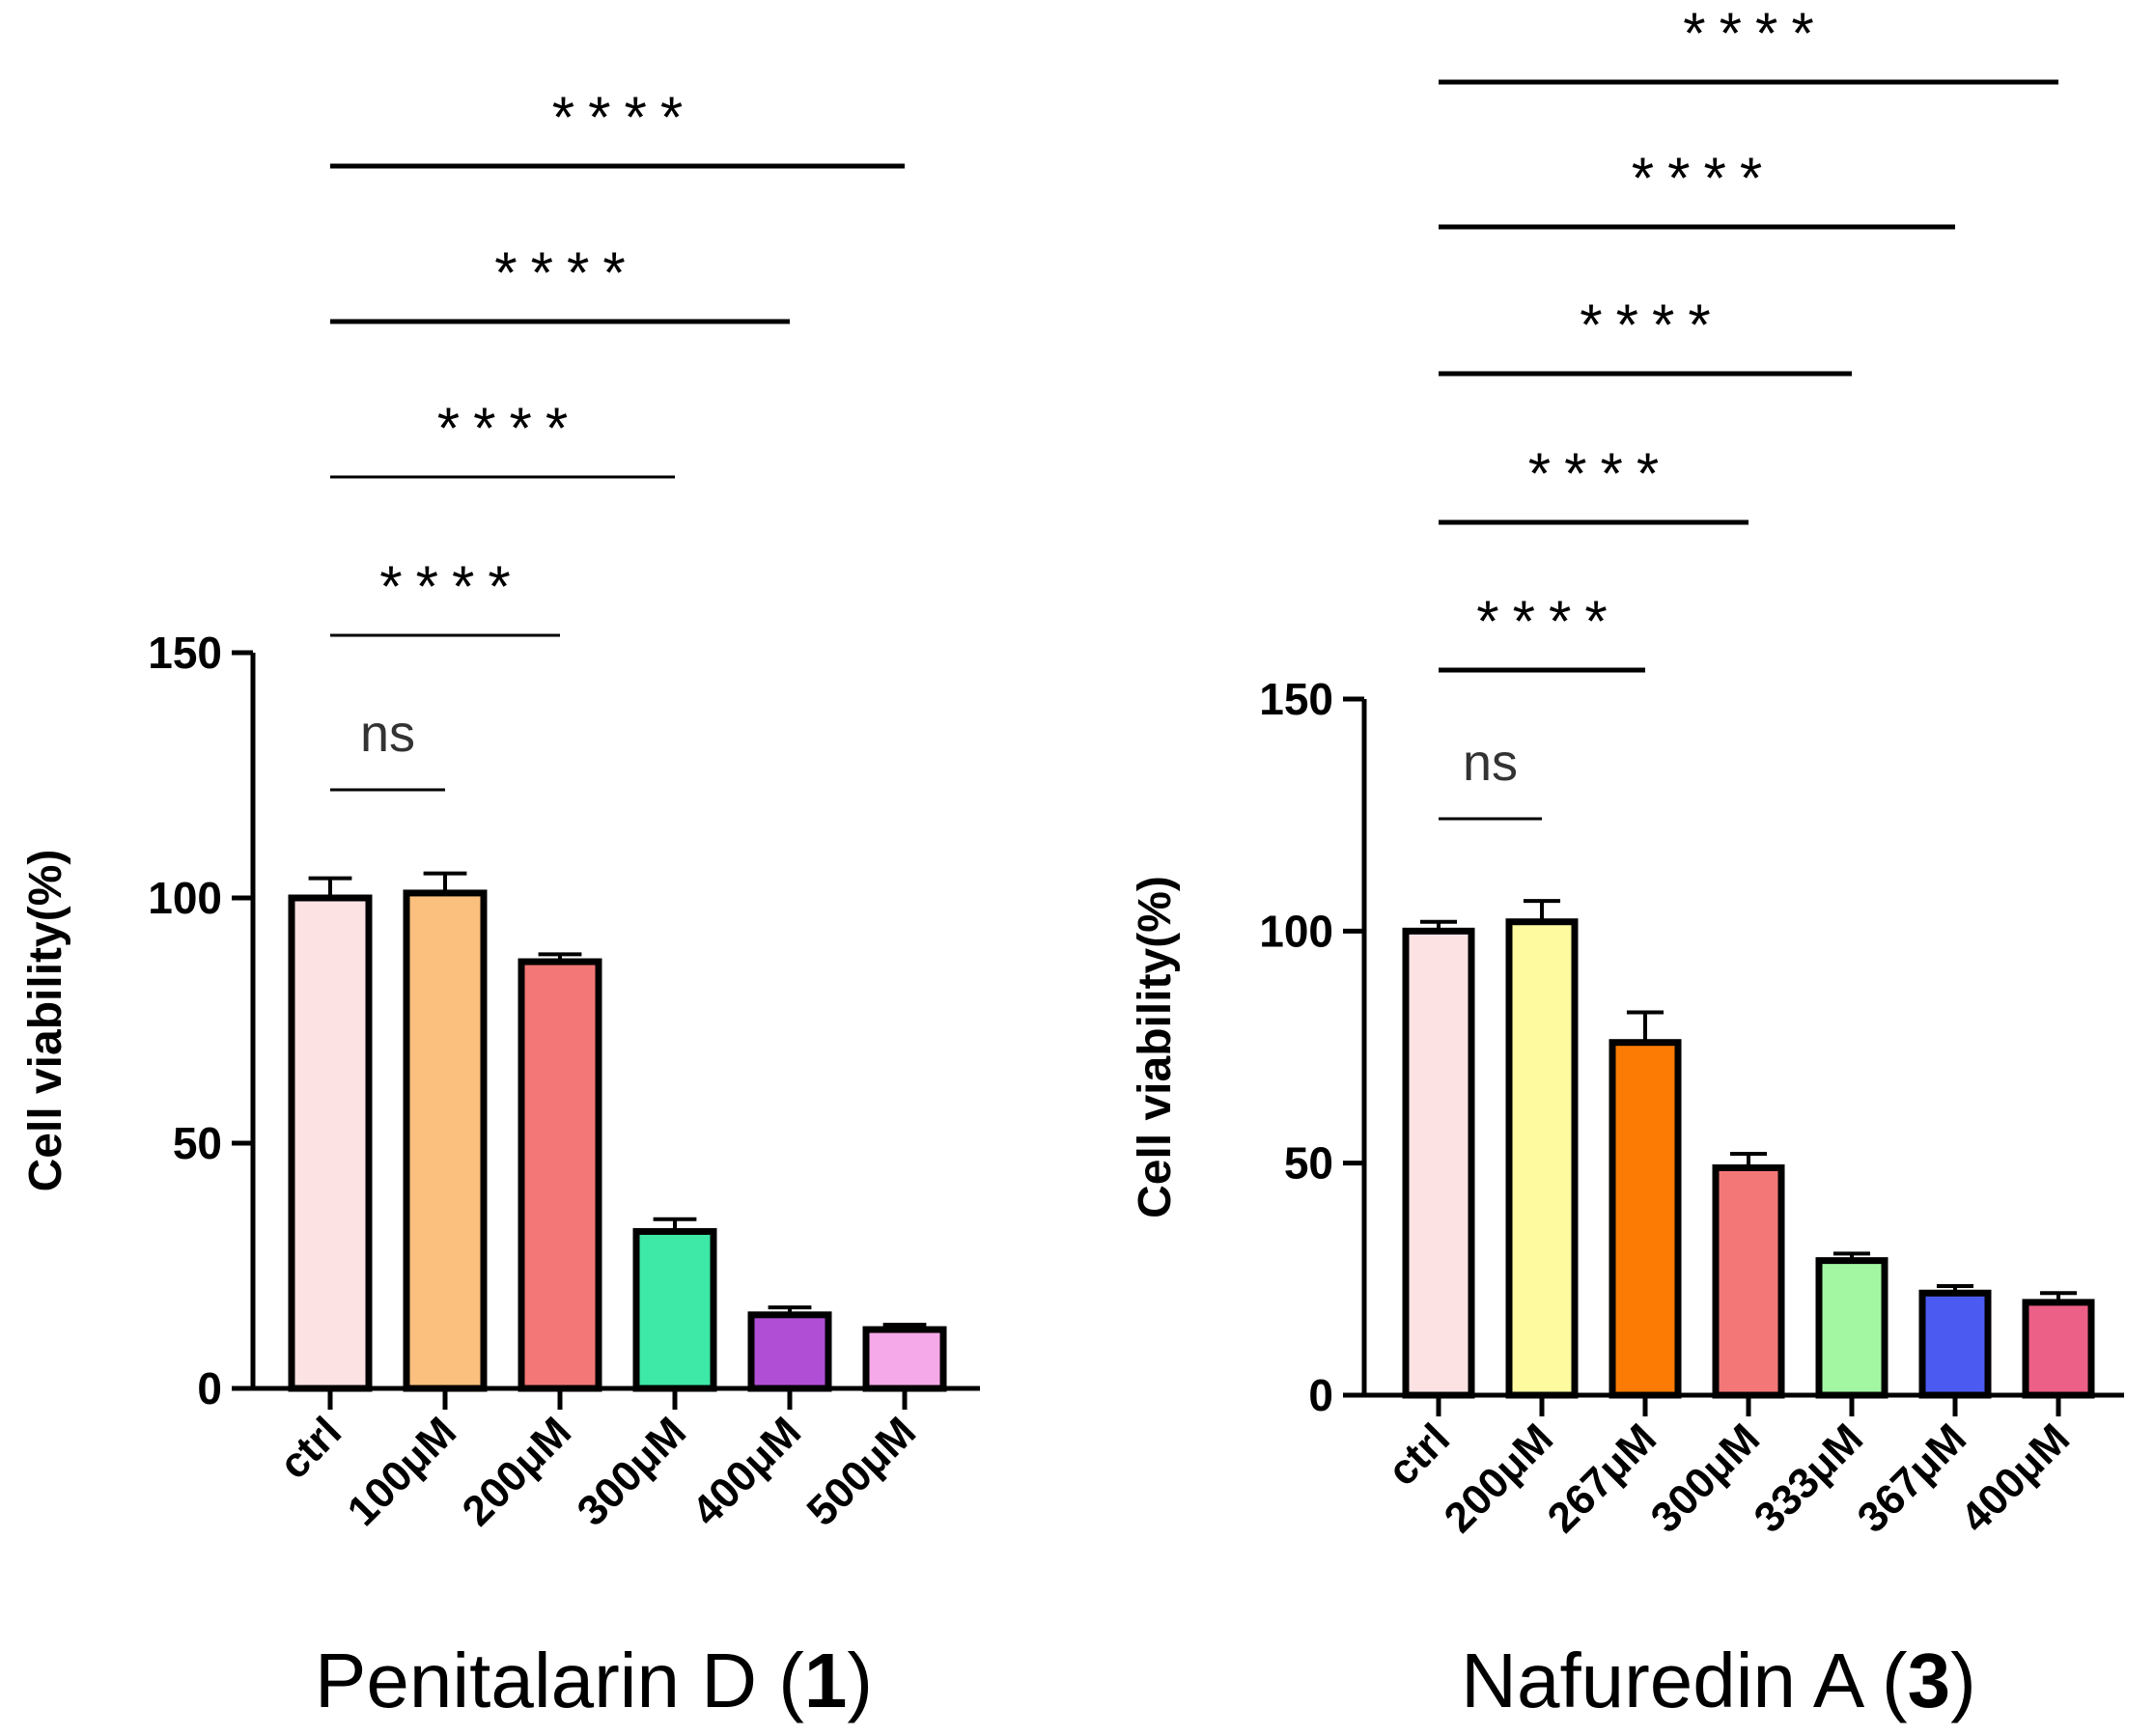 The width and height of the screenshot is (2154, 1736). What do you see at coordinates (1309, 1164) in the screenshot?
I see `nafuredin-a-y-tick-label: 50` at bounding box center [1309, 1164].